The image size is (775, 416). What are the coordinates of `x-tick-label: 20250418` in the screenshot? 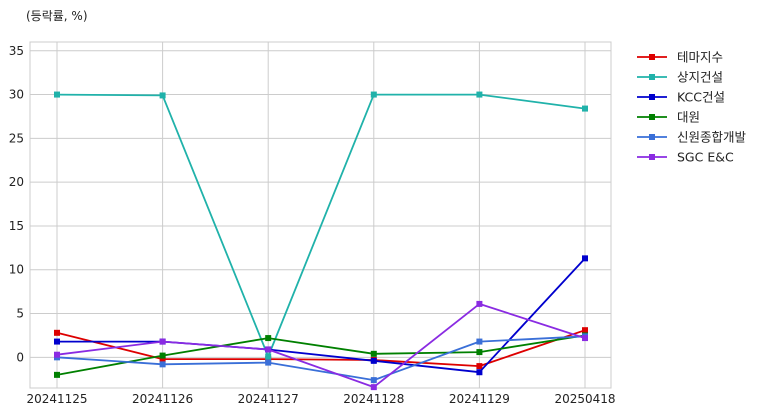 It's located at (584, 399).